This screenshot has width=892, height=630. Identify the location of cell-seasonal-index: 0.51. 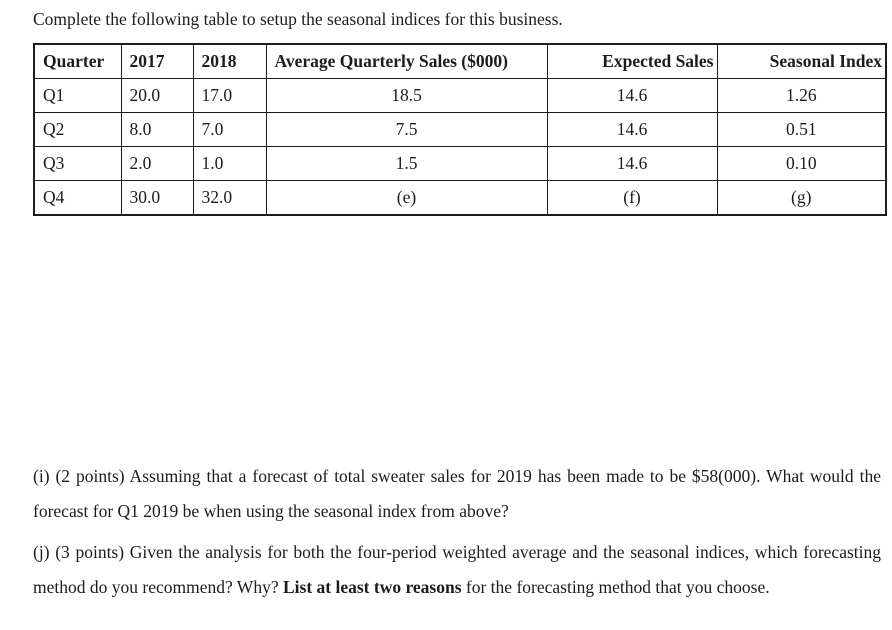
(801, 129).